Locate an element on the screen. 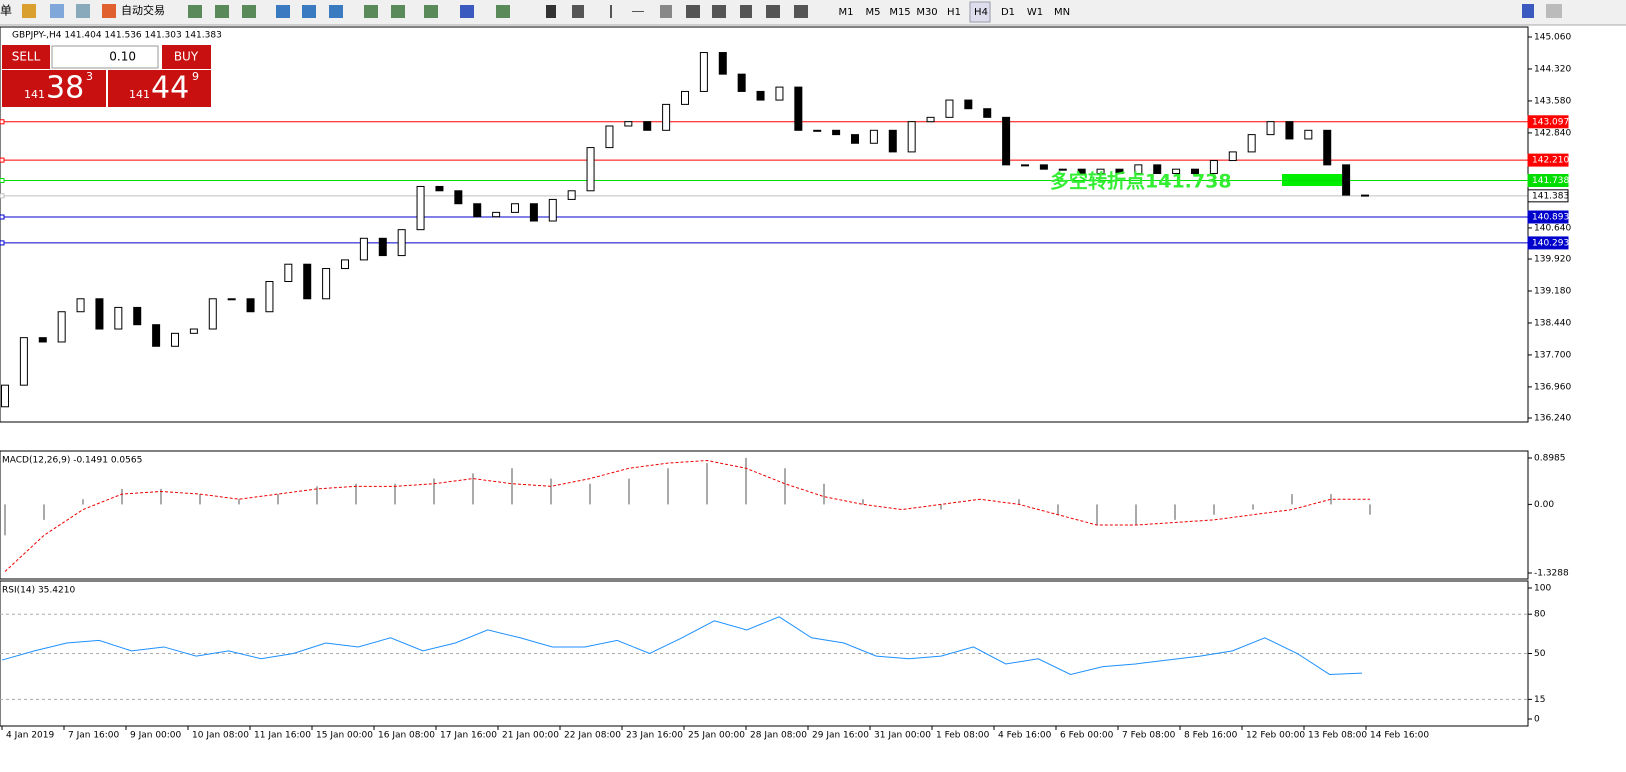  y-tick-label: 136.960 is located at coordinates (1552, 387).